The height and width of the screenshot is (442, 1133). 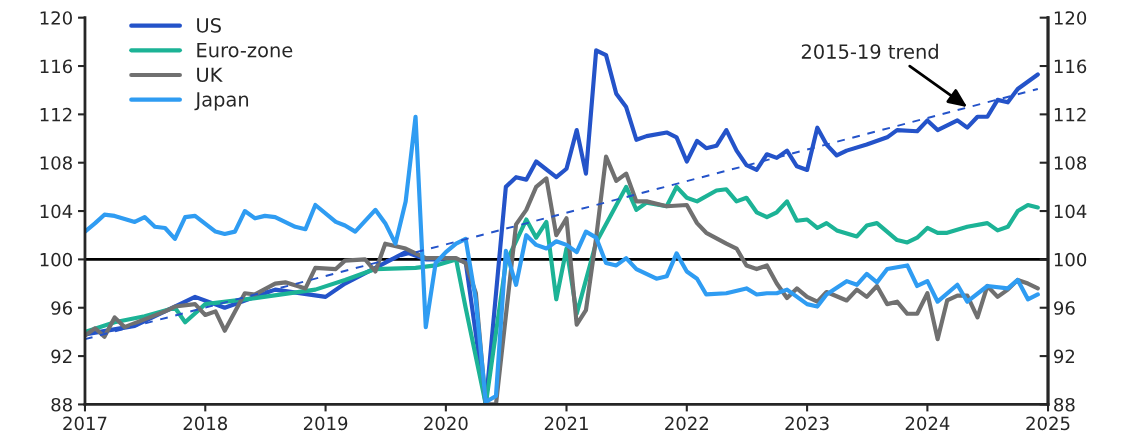 What do you see at coordinates (446, 423) in the screenshot?
I see `x-tick-label: 2020` at bounding box center [446, 423].